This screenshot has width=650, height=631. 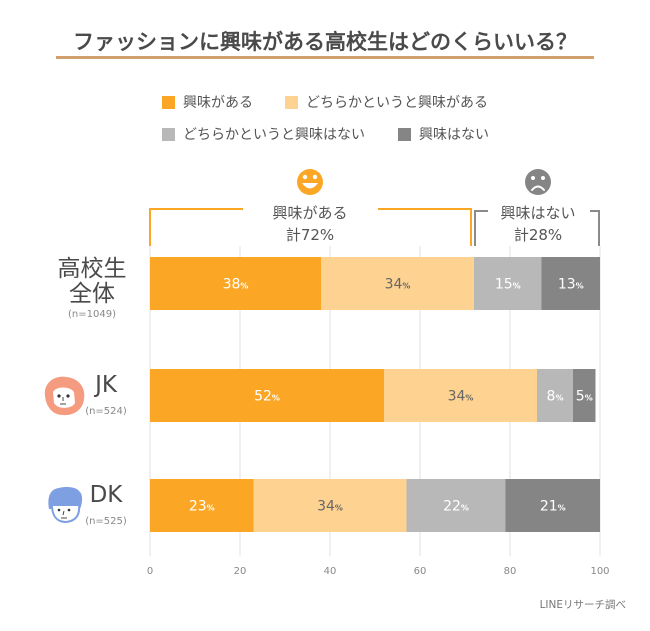 I want to click on bar-data-label: 52%, so click(x=267, y=397).